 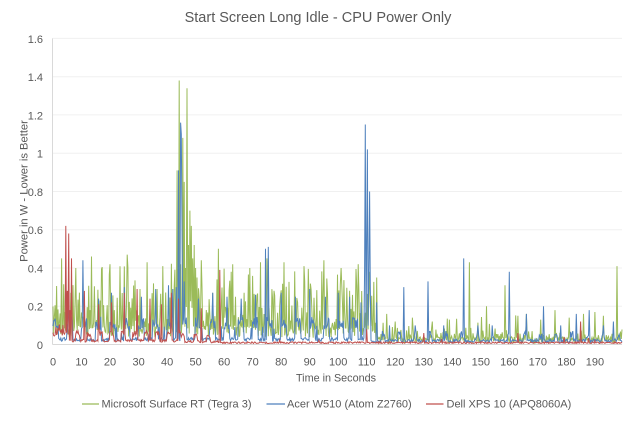 I want to click on svg-text: 20, so click(x=110, y=363).